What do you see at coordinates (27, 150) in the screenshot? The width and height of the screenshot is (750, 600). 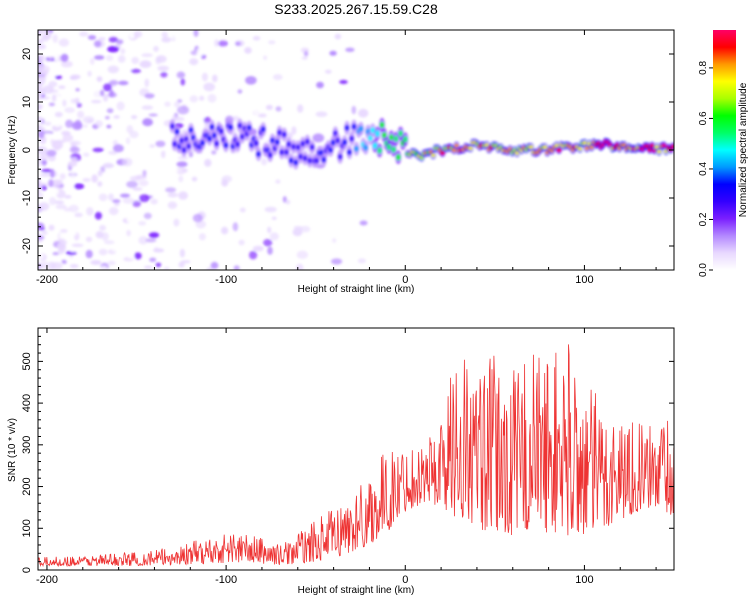 I see `y-tick-label: 0` at bounding box center [27, 150].